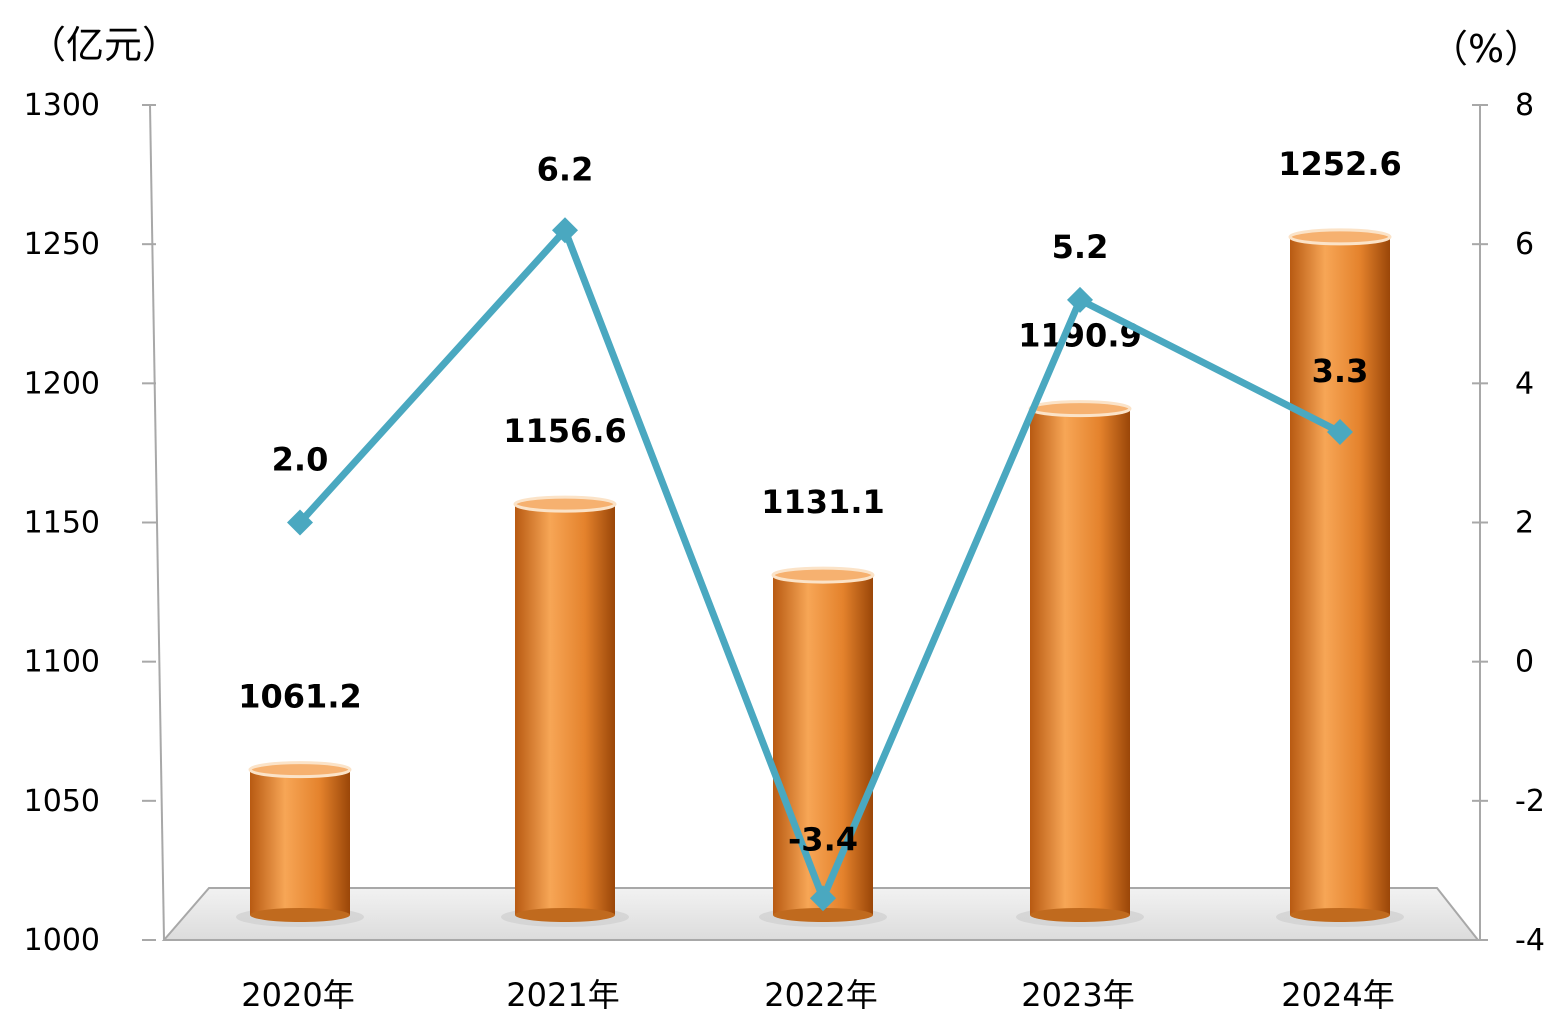  Describe the element at coordinates (104, 45) in the screenshot. I see `left-axis-unit: （亿元）` at that location.